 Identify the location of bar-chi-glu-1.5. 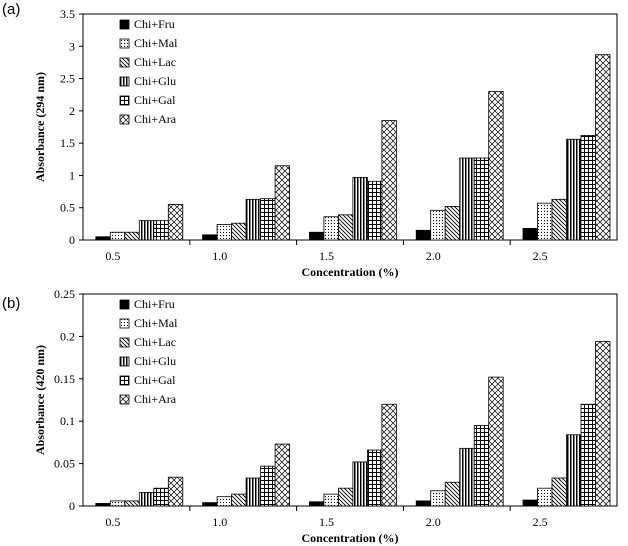
(360, 208).